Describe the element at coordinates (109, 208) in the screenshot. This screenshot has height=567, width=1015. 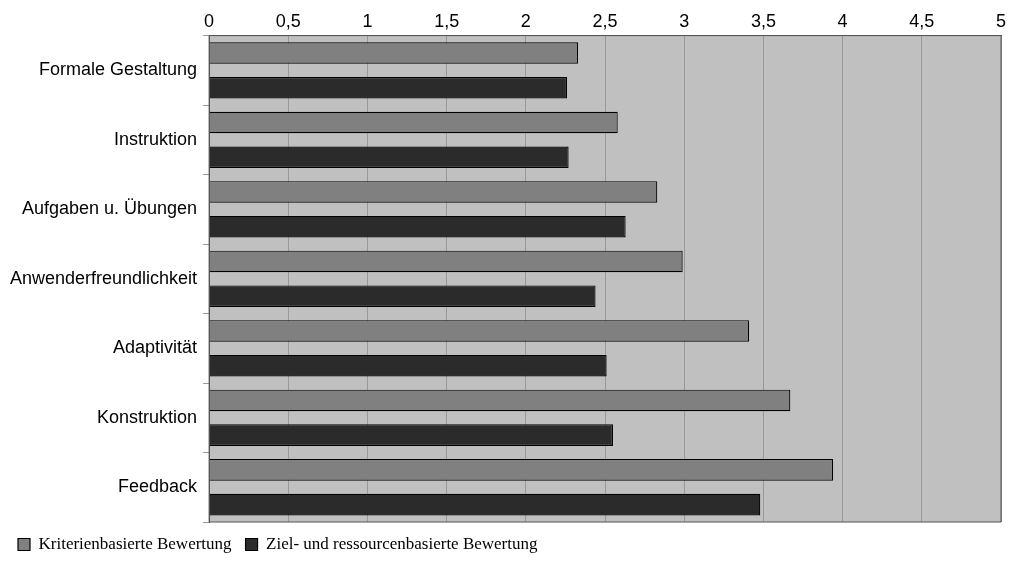
I see `y-tick-label: Aufgaben u. Übungen` at that location.